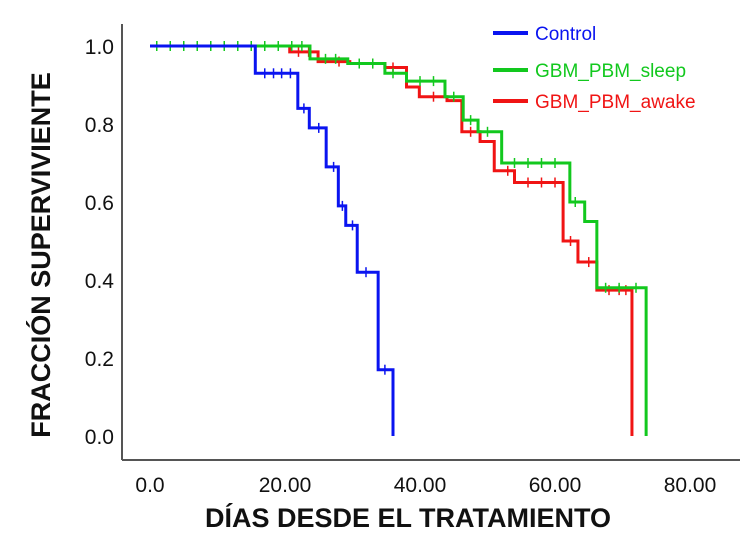 The image size is (754, 557). Describe the element at coordinates (615, 102) in the screenshot. I see `legend-label: GBM_PBM_awake` at that location.